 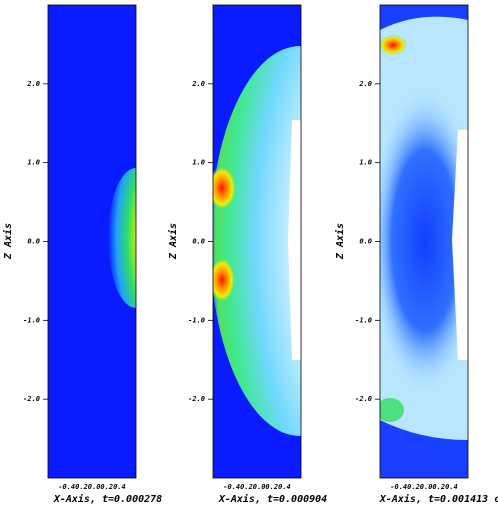 I want to click on x-axis-label: X-Axis, t=0.000904, so click(x=272, y=499).